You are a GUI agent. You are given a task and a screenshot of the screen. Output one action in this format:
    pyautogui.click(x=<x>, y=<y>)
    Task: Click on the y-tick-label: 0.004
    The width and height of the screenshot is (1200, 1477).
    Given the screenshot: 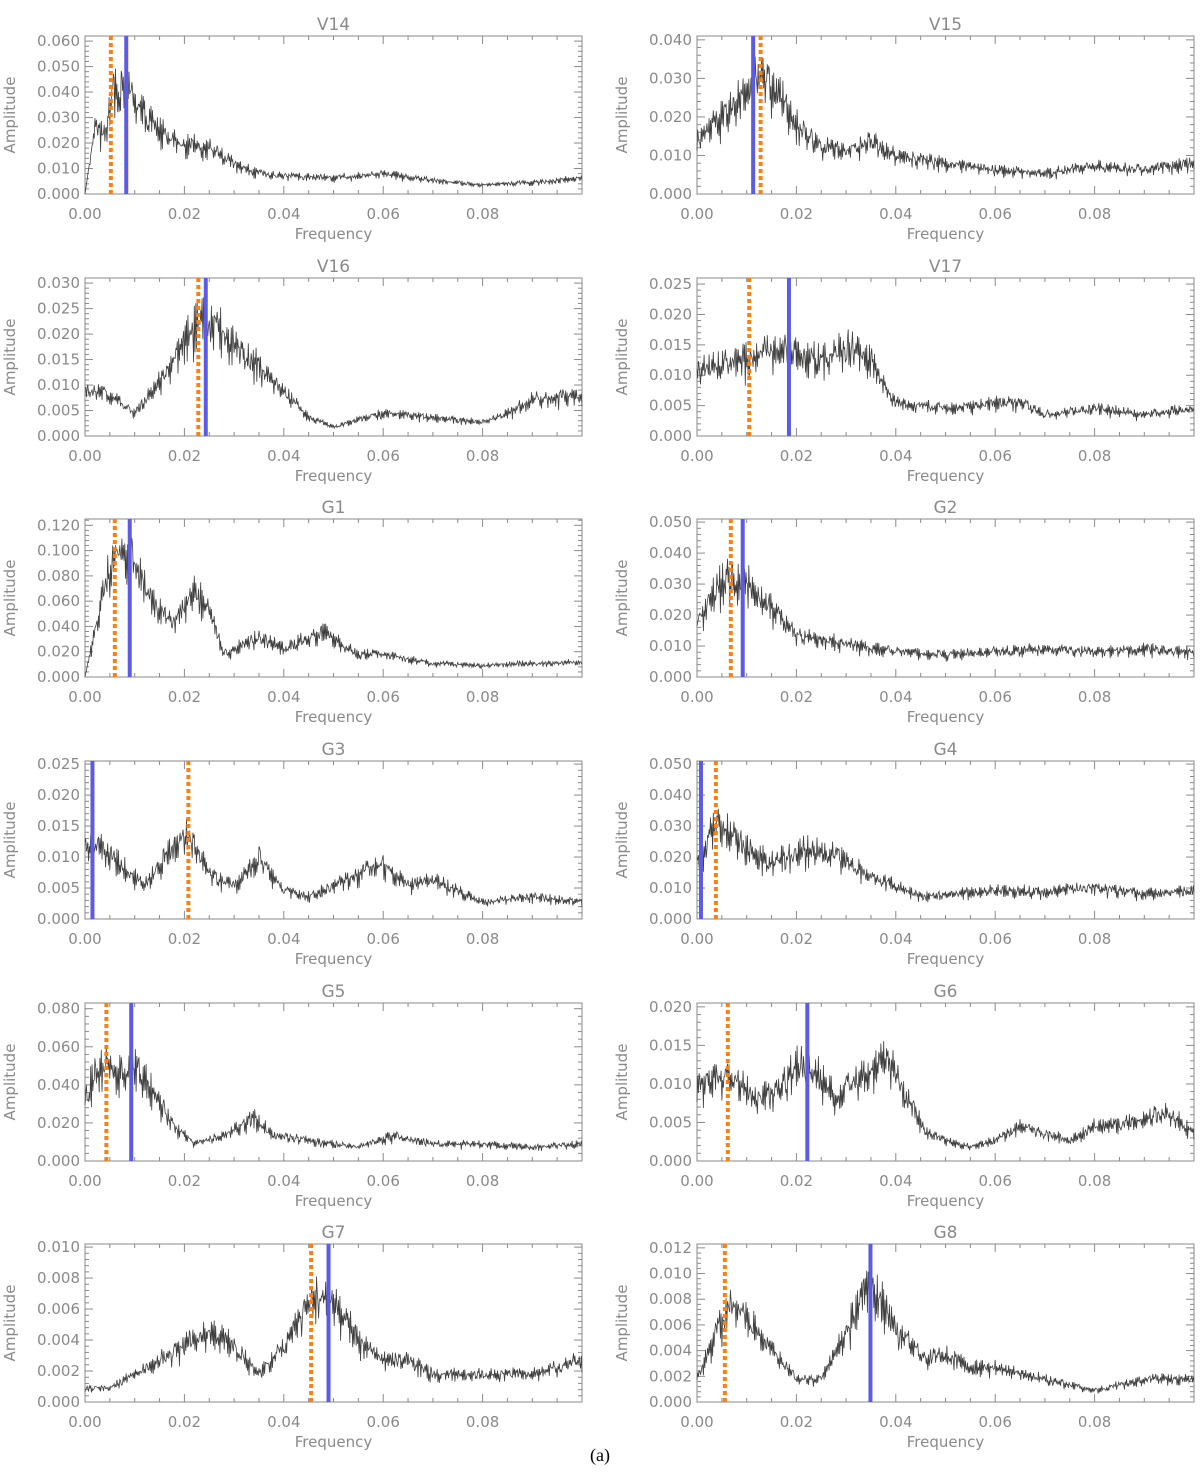 What is the action you would take?
    pyautogui.click(x=58, y=1340)
    